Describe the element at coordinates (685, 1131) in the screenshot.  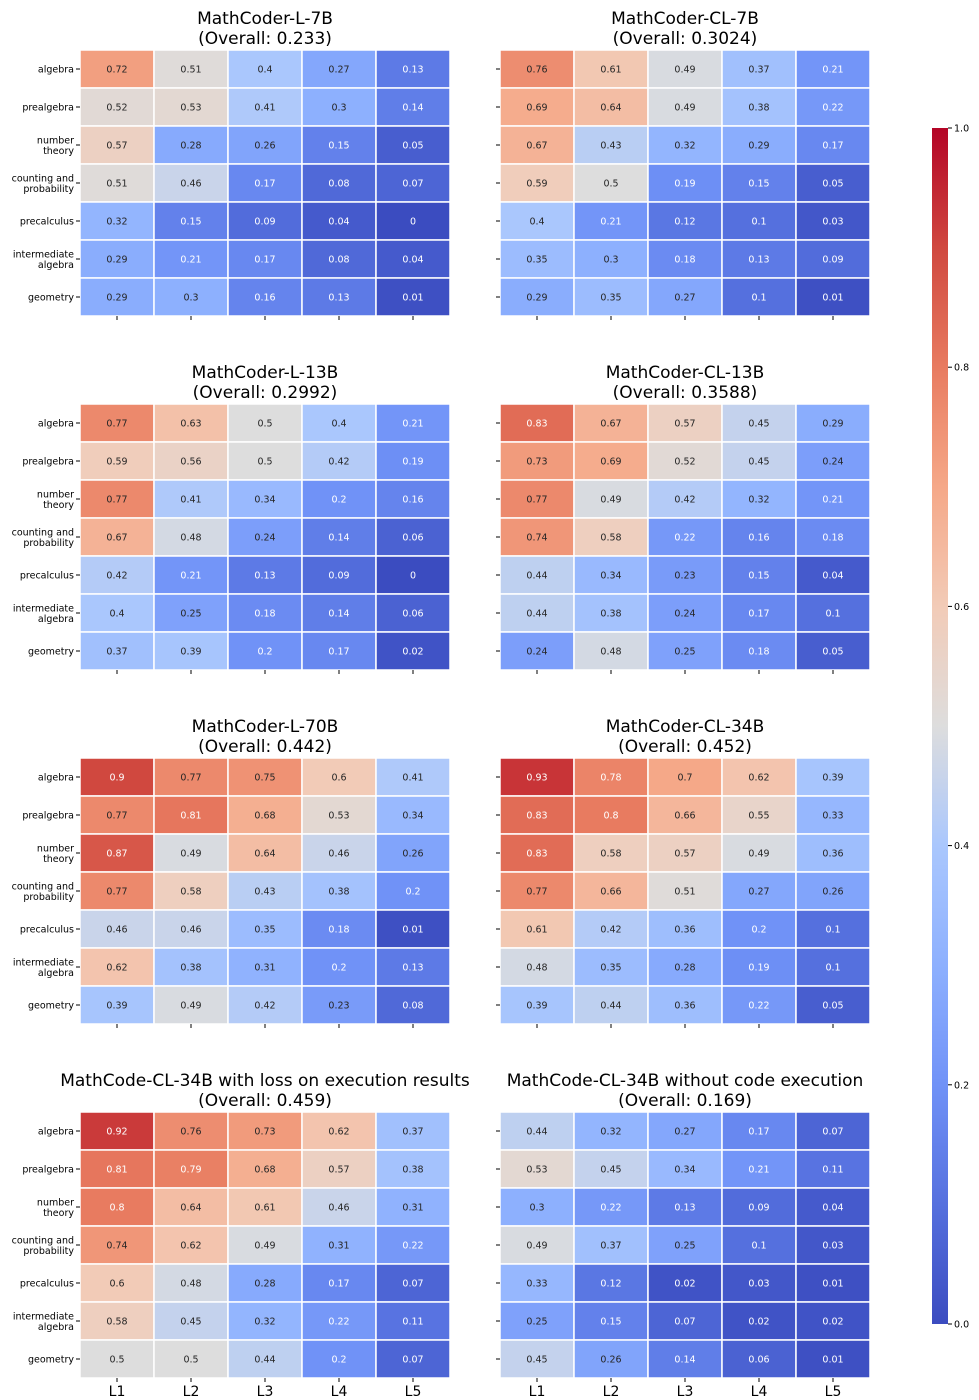
I see `heatmap-cell-algebra-L3` at that location.